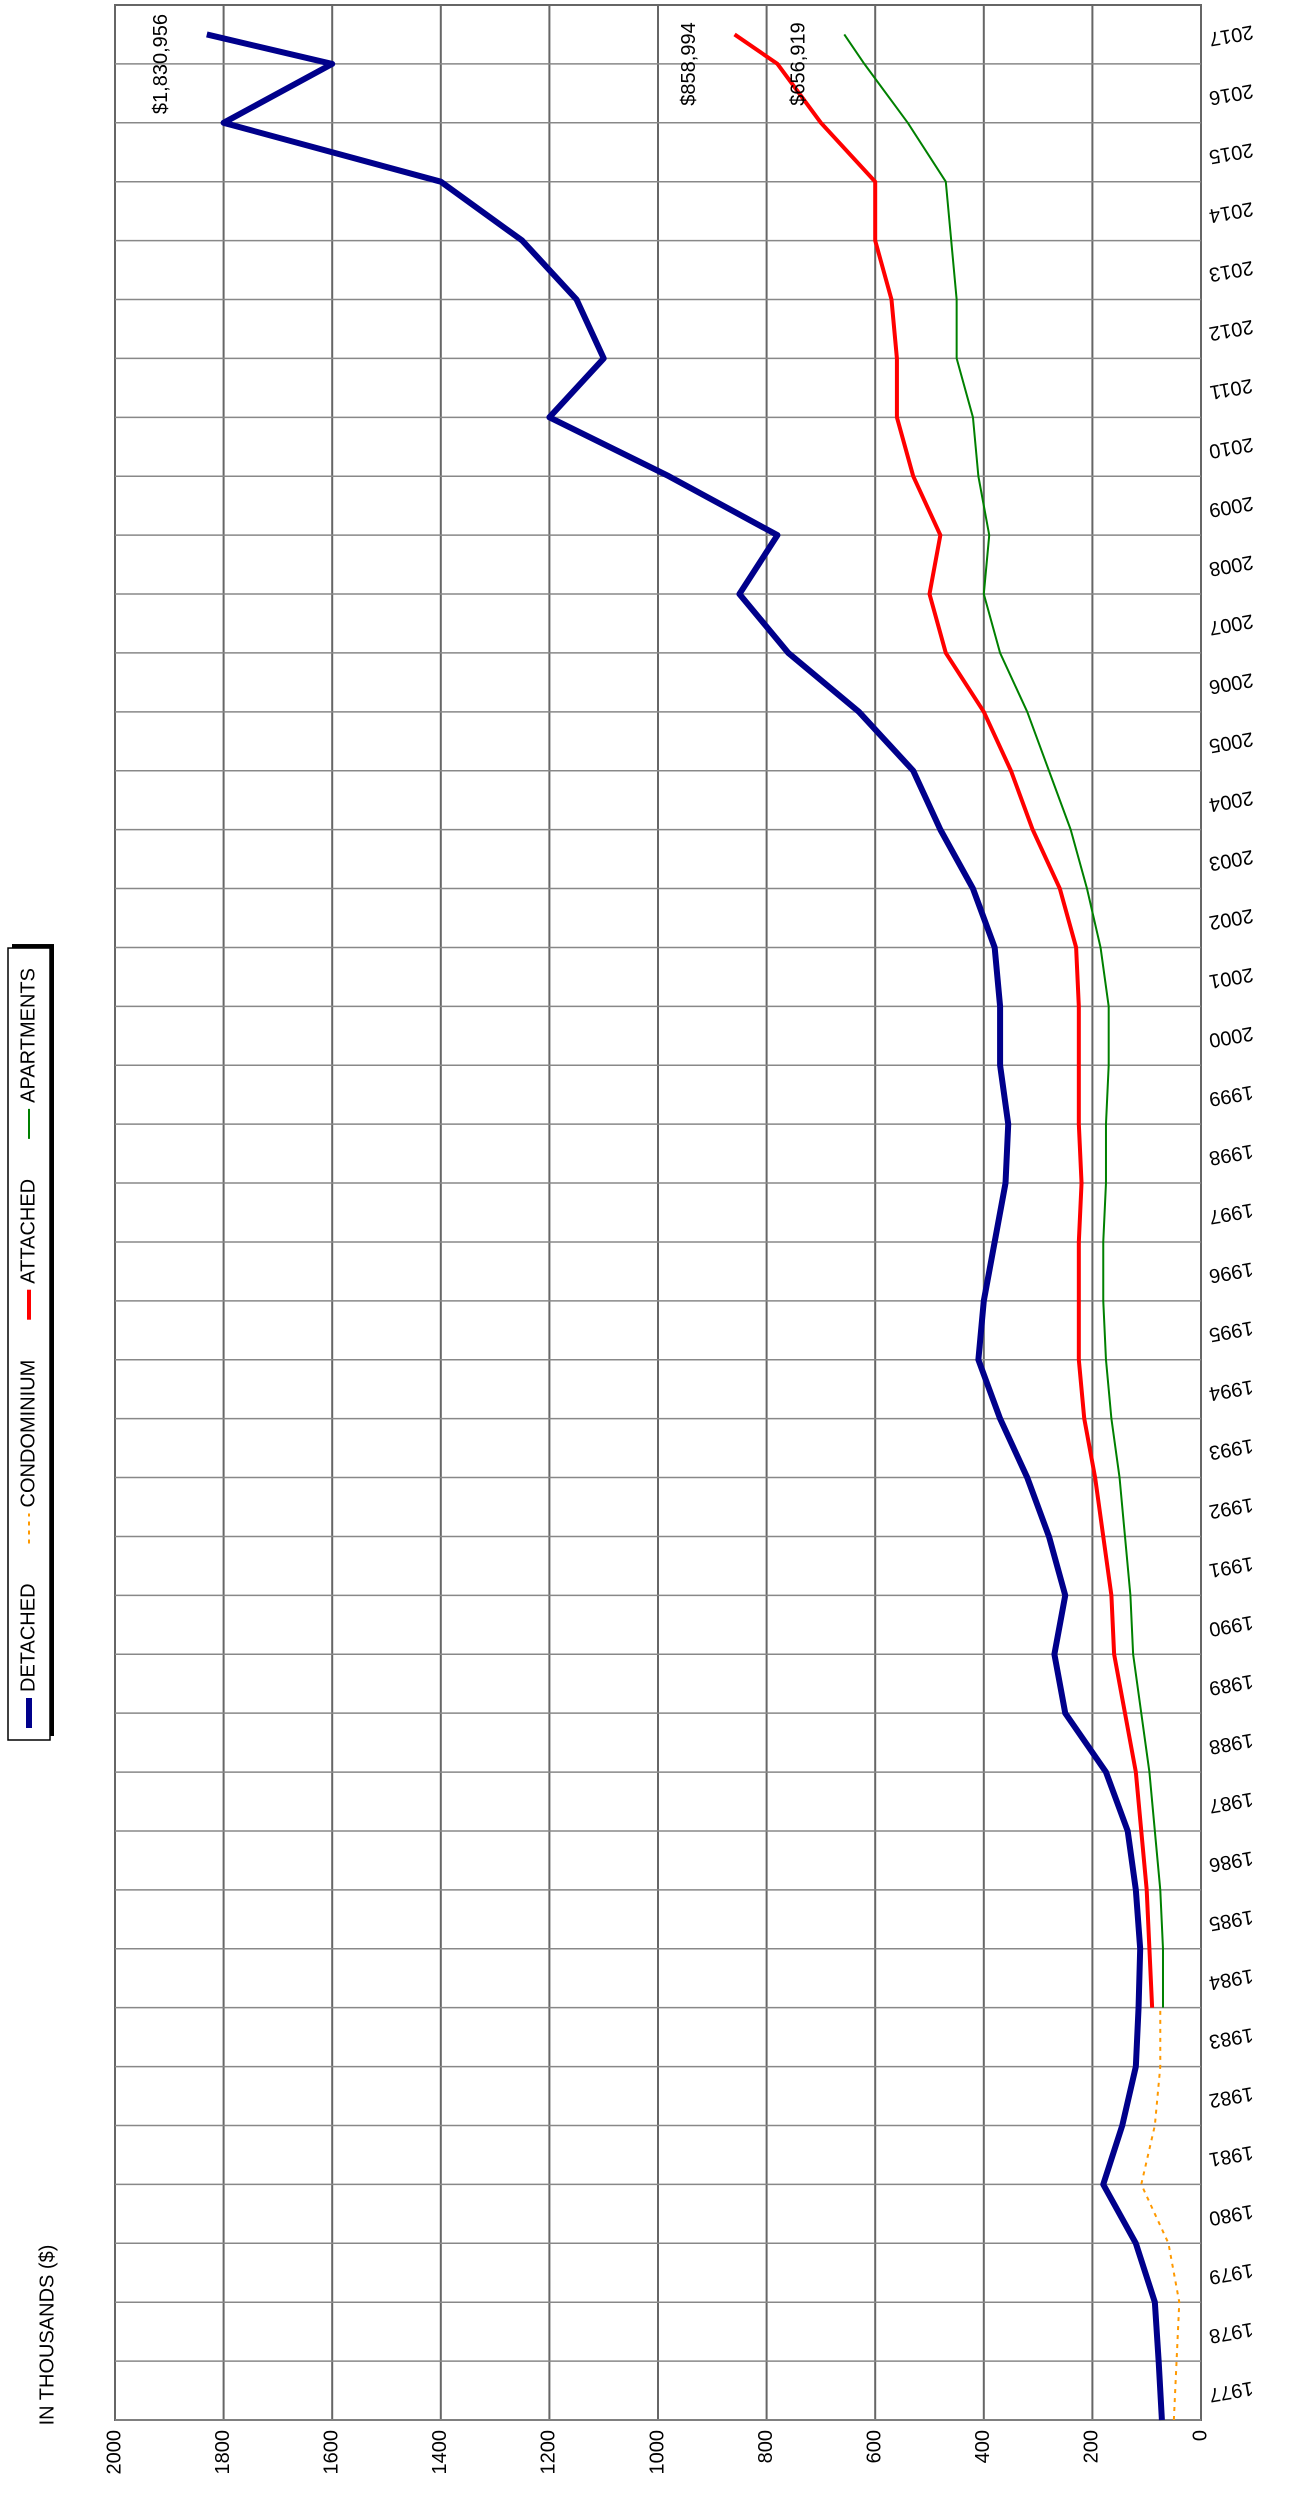 Image resolution: width=1295 pixels, height=2508 pixels. Describe the element at coordinates (28, 1637) in the screenshot. I see `legend-label: DETACHED` at that location.